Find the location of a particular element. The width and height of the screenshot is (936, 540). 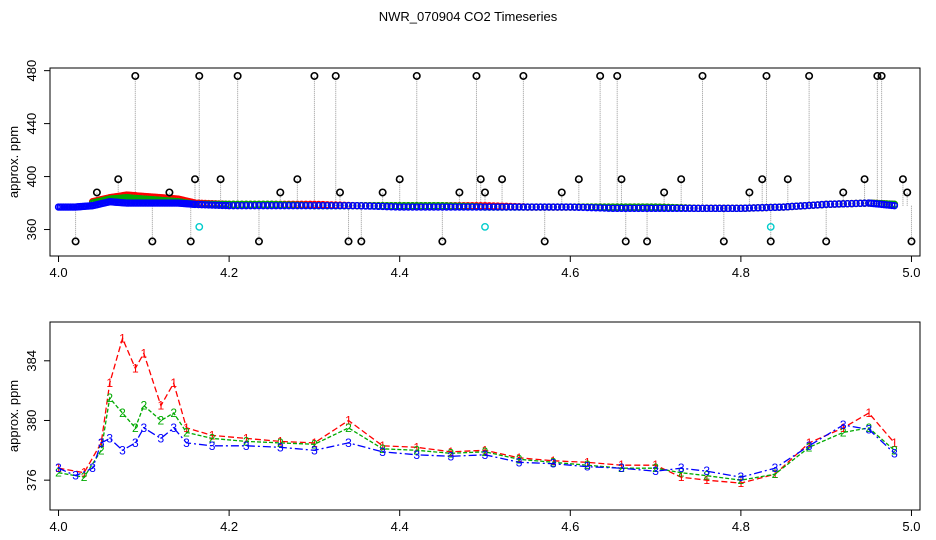

cyan-point is located at coordinates (199, 226).